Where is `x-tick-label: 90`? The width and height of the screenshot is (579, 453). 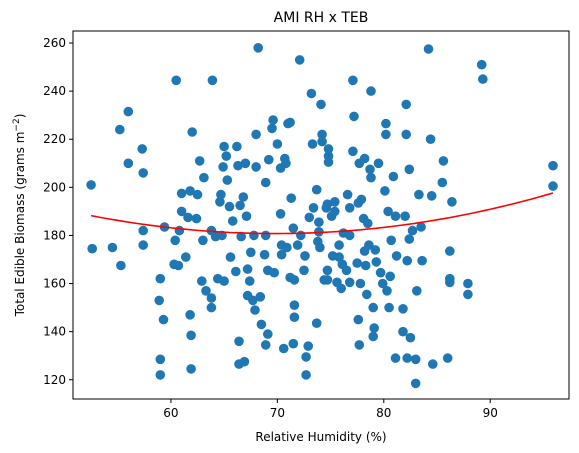
x-tick-label: 90 is located at coordinates (490, 413).